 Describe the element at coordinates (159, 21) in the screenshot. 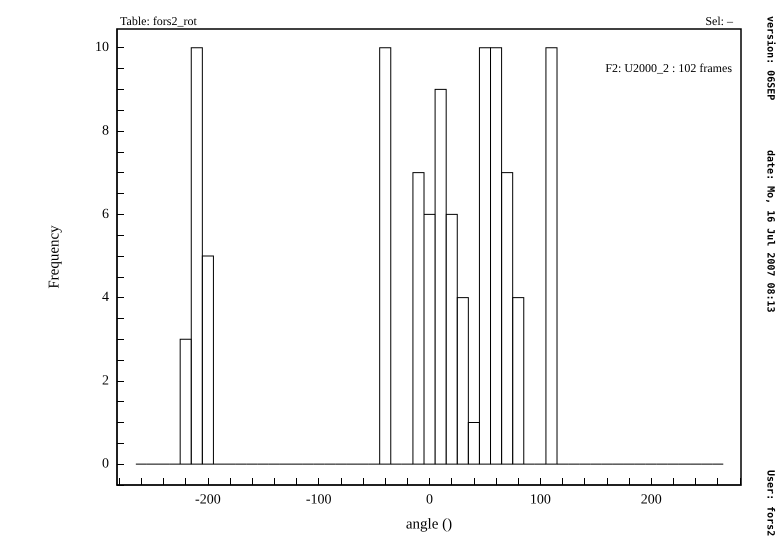

I see `chart-title: Table: fors2_rot` at that location.